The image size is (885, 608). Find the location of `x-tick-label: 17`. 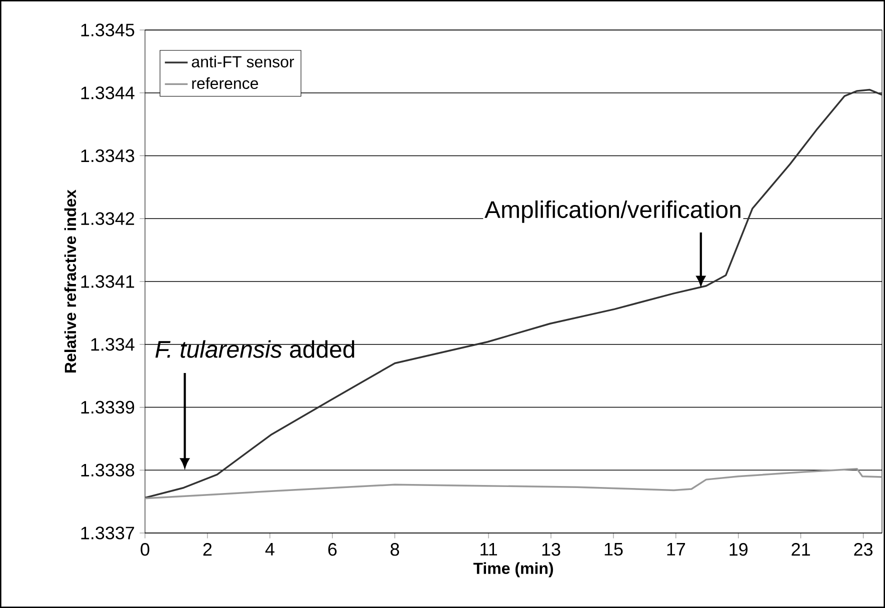

x-tick-label: 17 is located at coordinates (676, 549).